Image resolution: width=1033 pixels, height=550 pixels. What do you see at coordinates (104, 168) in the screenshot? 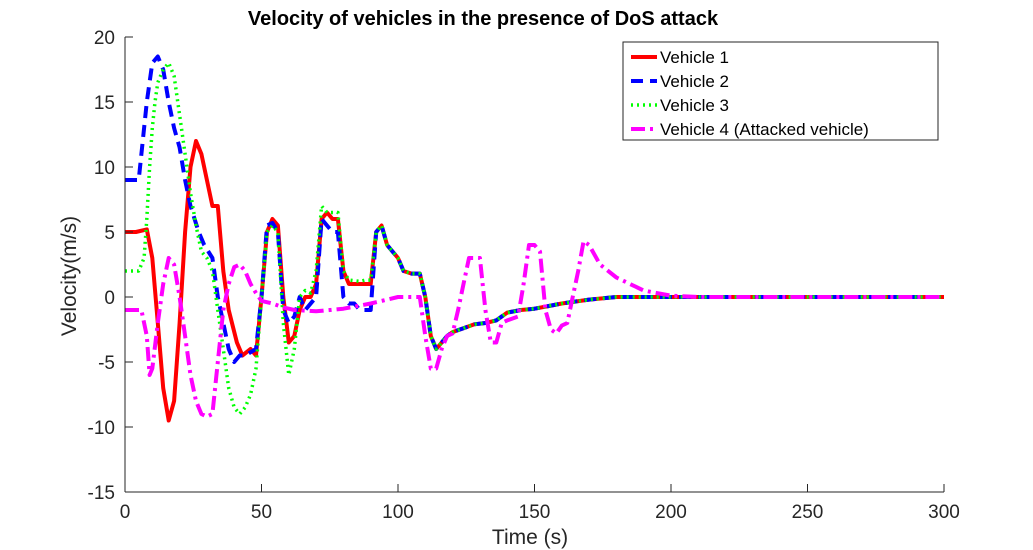
I see `y-tick-label: 10` at bounding box center [104, 168].